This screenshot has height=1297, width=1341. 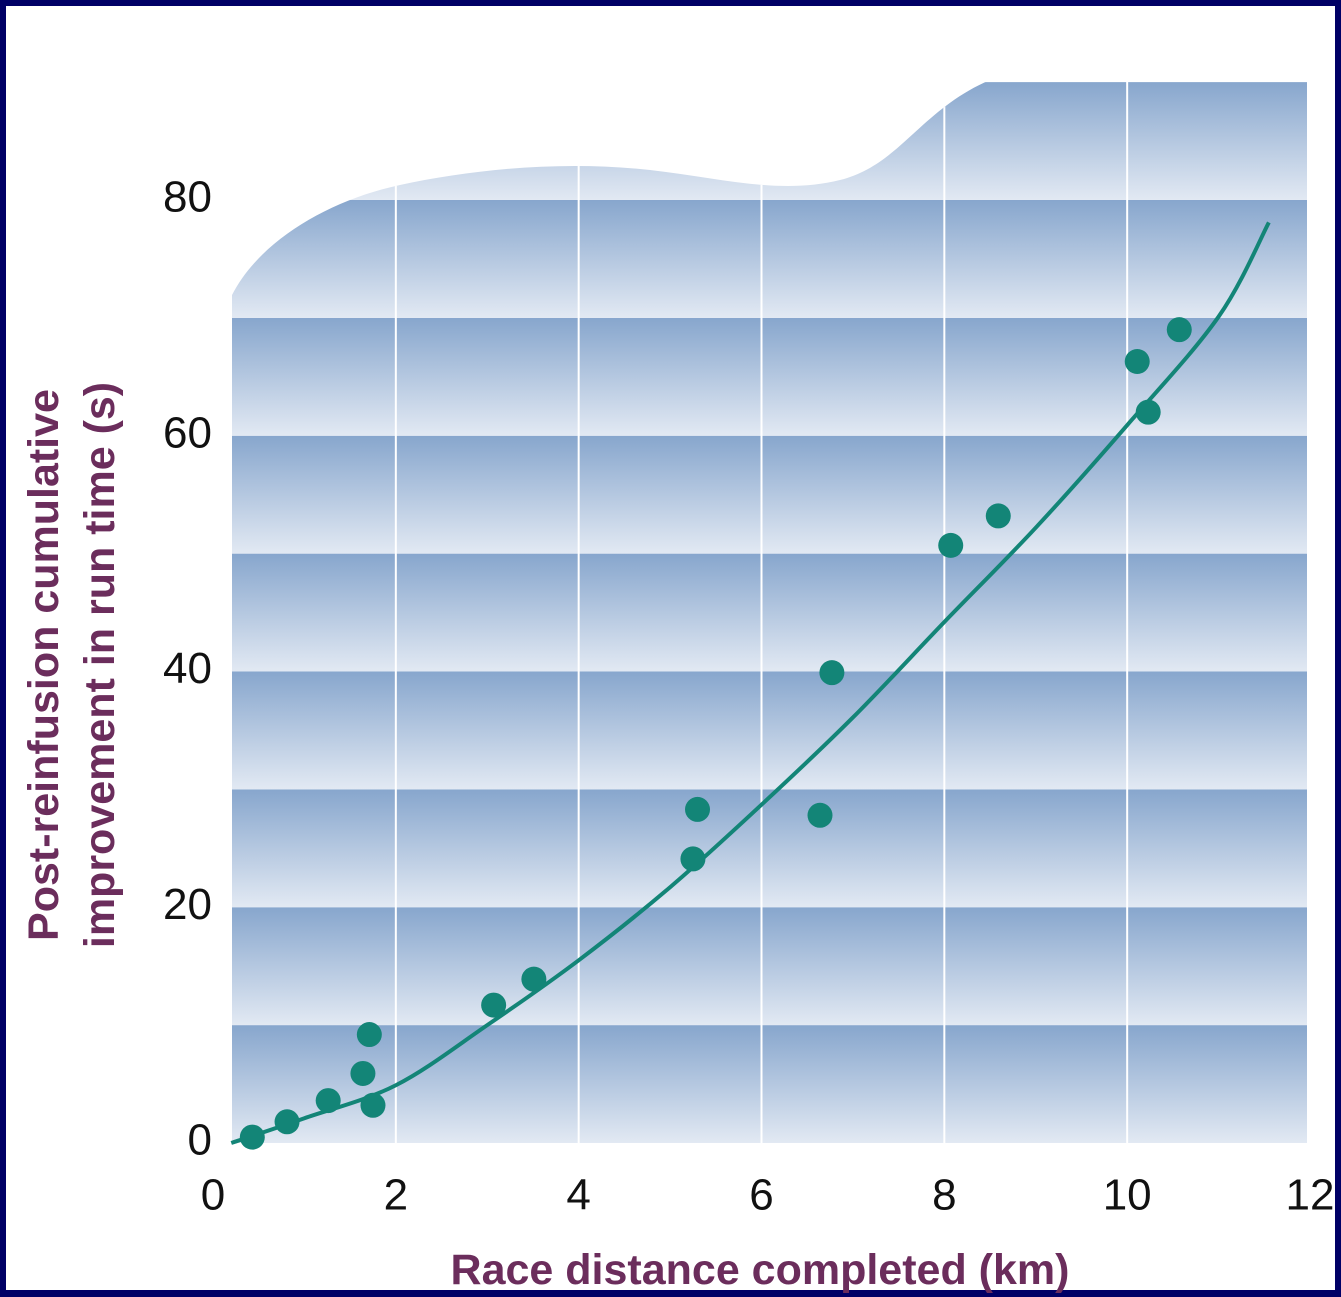 What do you see at coordinates (44, 665) in the screenshot?
I see `y-axis-title-line: Post-reinfusion cumulative` at bounding box center [44, 665].